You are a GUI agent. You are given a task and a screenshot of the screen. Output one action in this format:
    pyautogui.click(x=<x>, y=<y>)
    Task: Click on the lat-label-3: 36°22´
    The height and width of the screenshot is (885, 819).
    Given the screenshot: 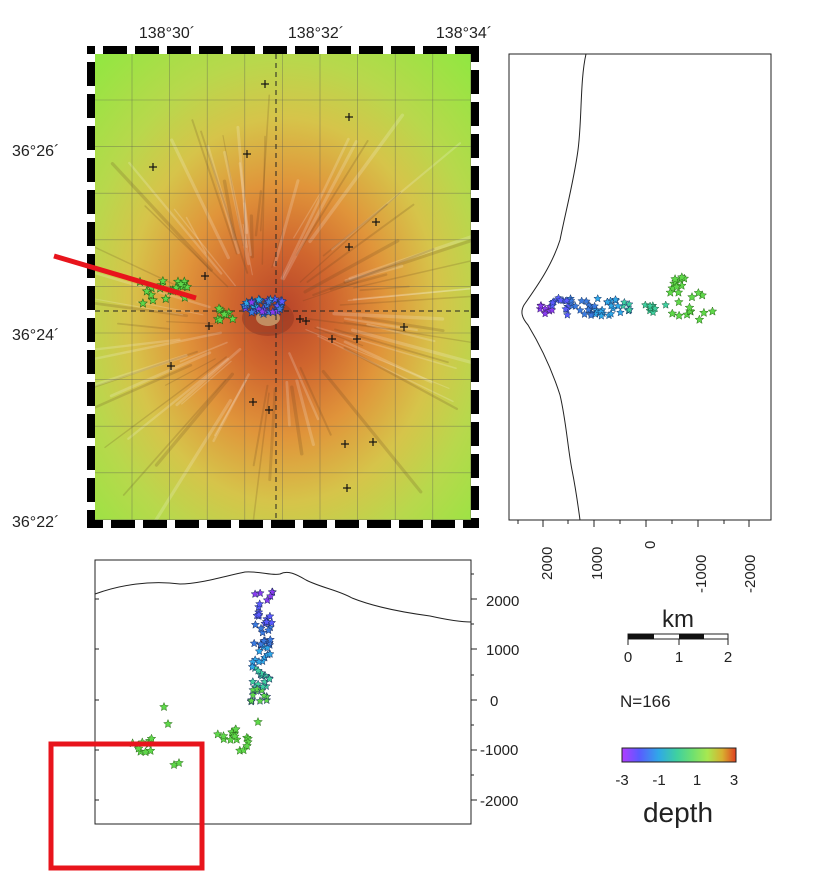 What is the action you would take?
    pyautogui.click(x=35, y=522)
    